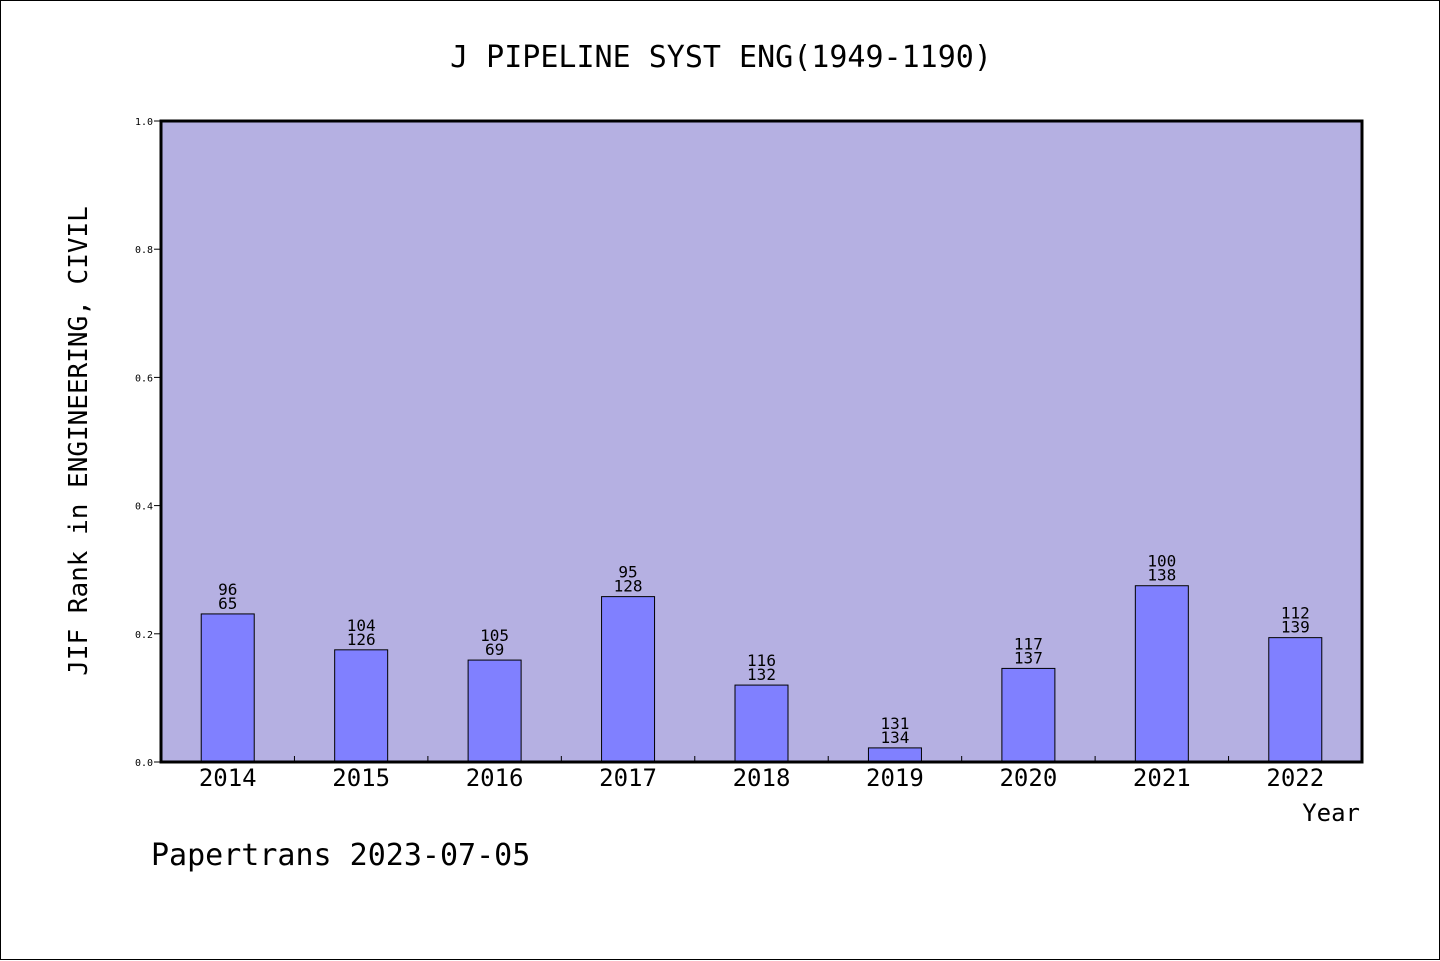 The height and width of the screenshot is (961, 1440). I want to click on bar-2022, so click(1295, 700).